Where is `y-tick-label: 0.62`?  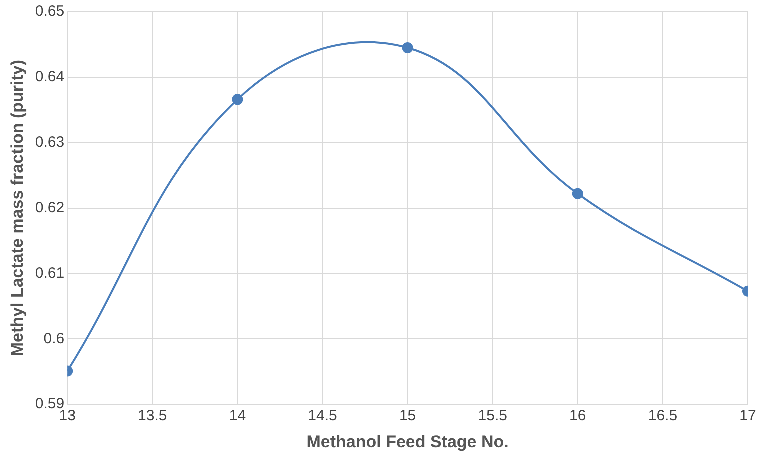
y-tick-label: 0.62 is located at coordinates (50, 207).